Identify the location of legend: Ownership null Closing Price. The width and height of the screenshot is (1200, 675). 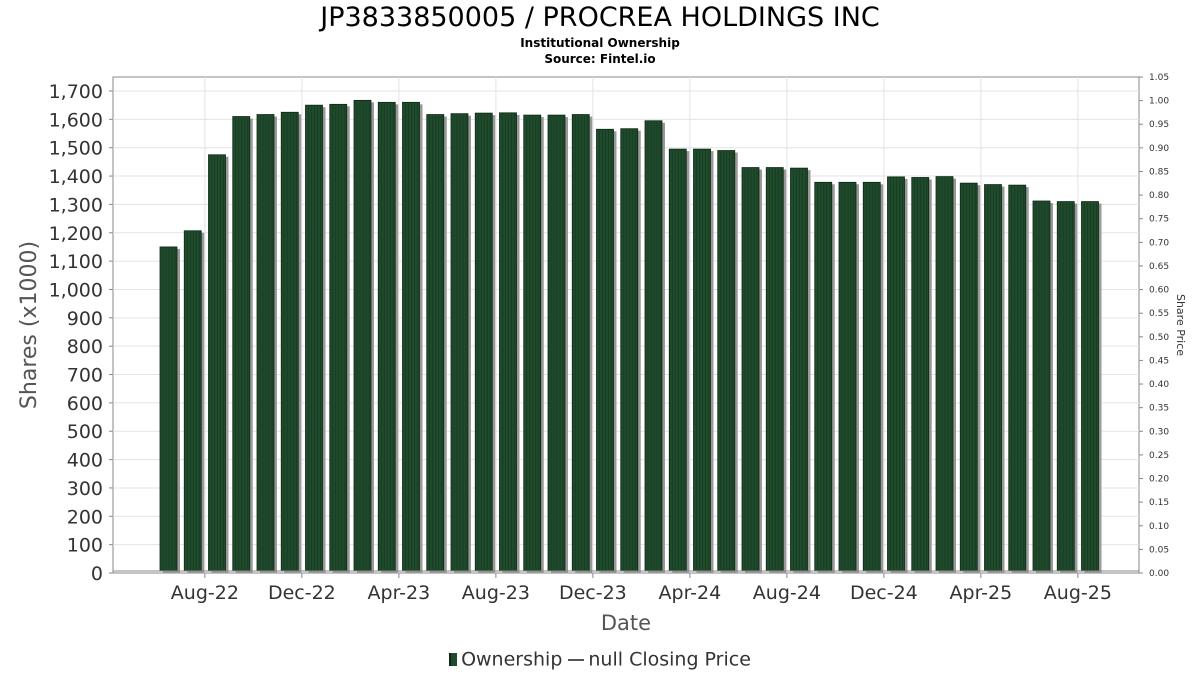
(600, 659).